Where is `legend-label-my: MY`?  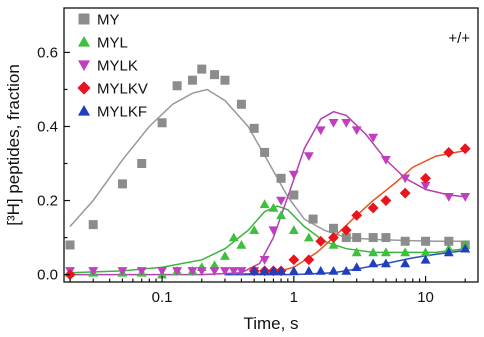 legend-label-my: MY is located at coordinates (108, 20).